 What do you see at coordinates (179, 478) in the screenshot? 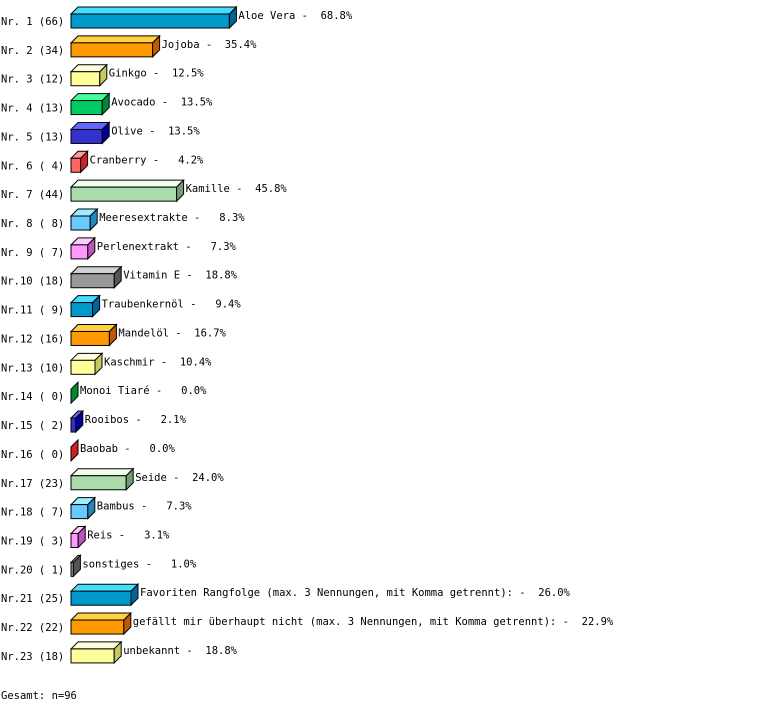
I see `bar-value-label: Seide - 24.0%` at bounding box center [179, 478].